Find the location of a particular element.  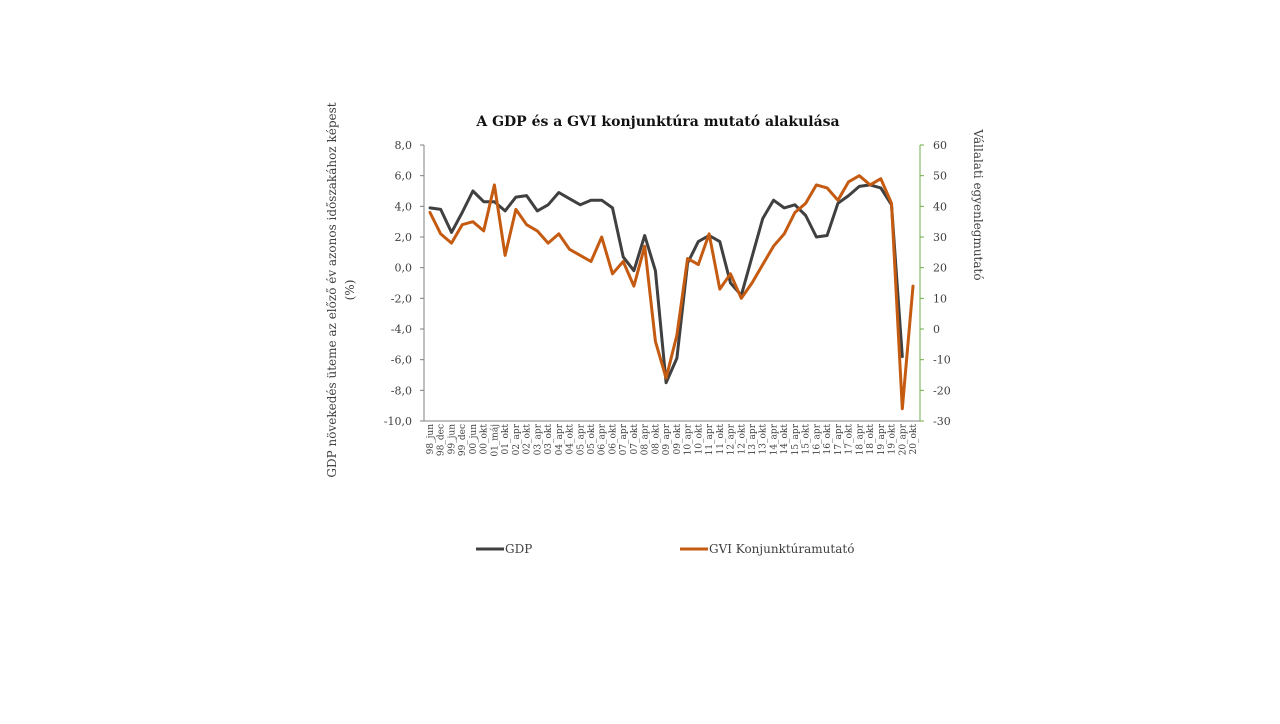

left-tick-label: 0,0 is located at coordinates (404, 268).